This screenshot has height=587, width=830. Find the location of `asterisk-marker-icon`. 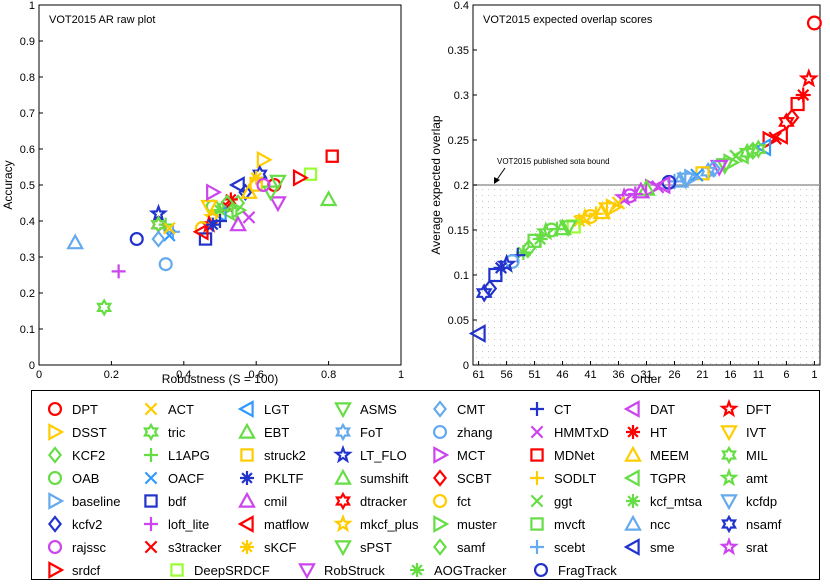

asterisk-marker-icon is located at coordinates (247, 478).